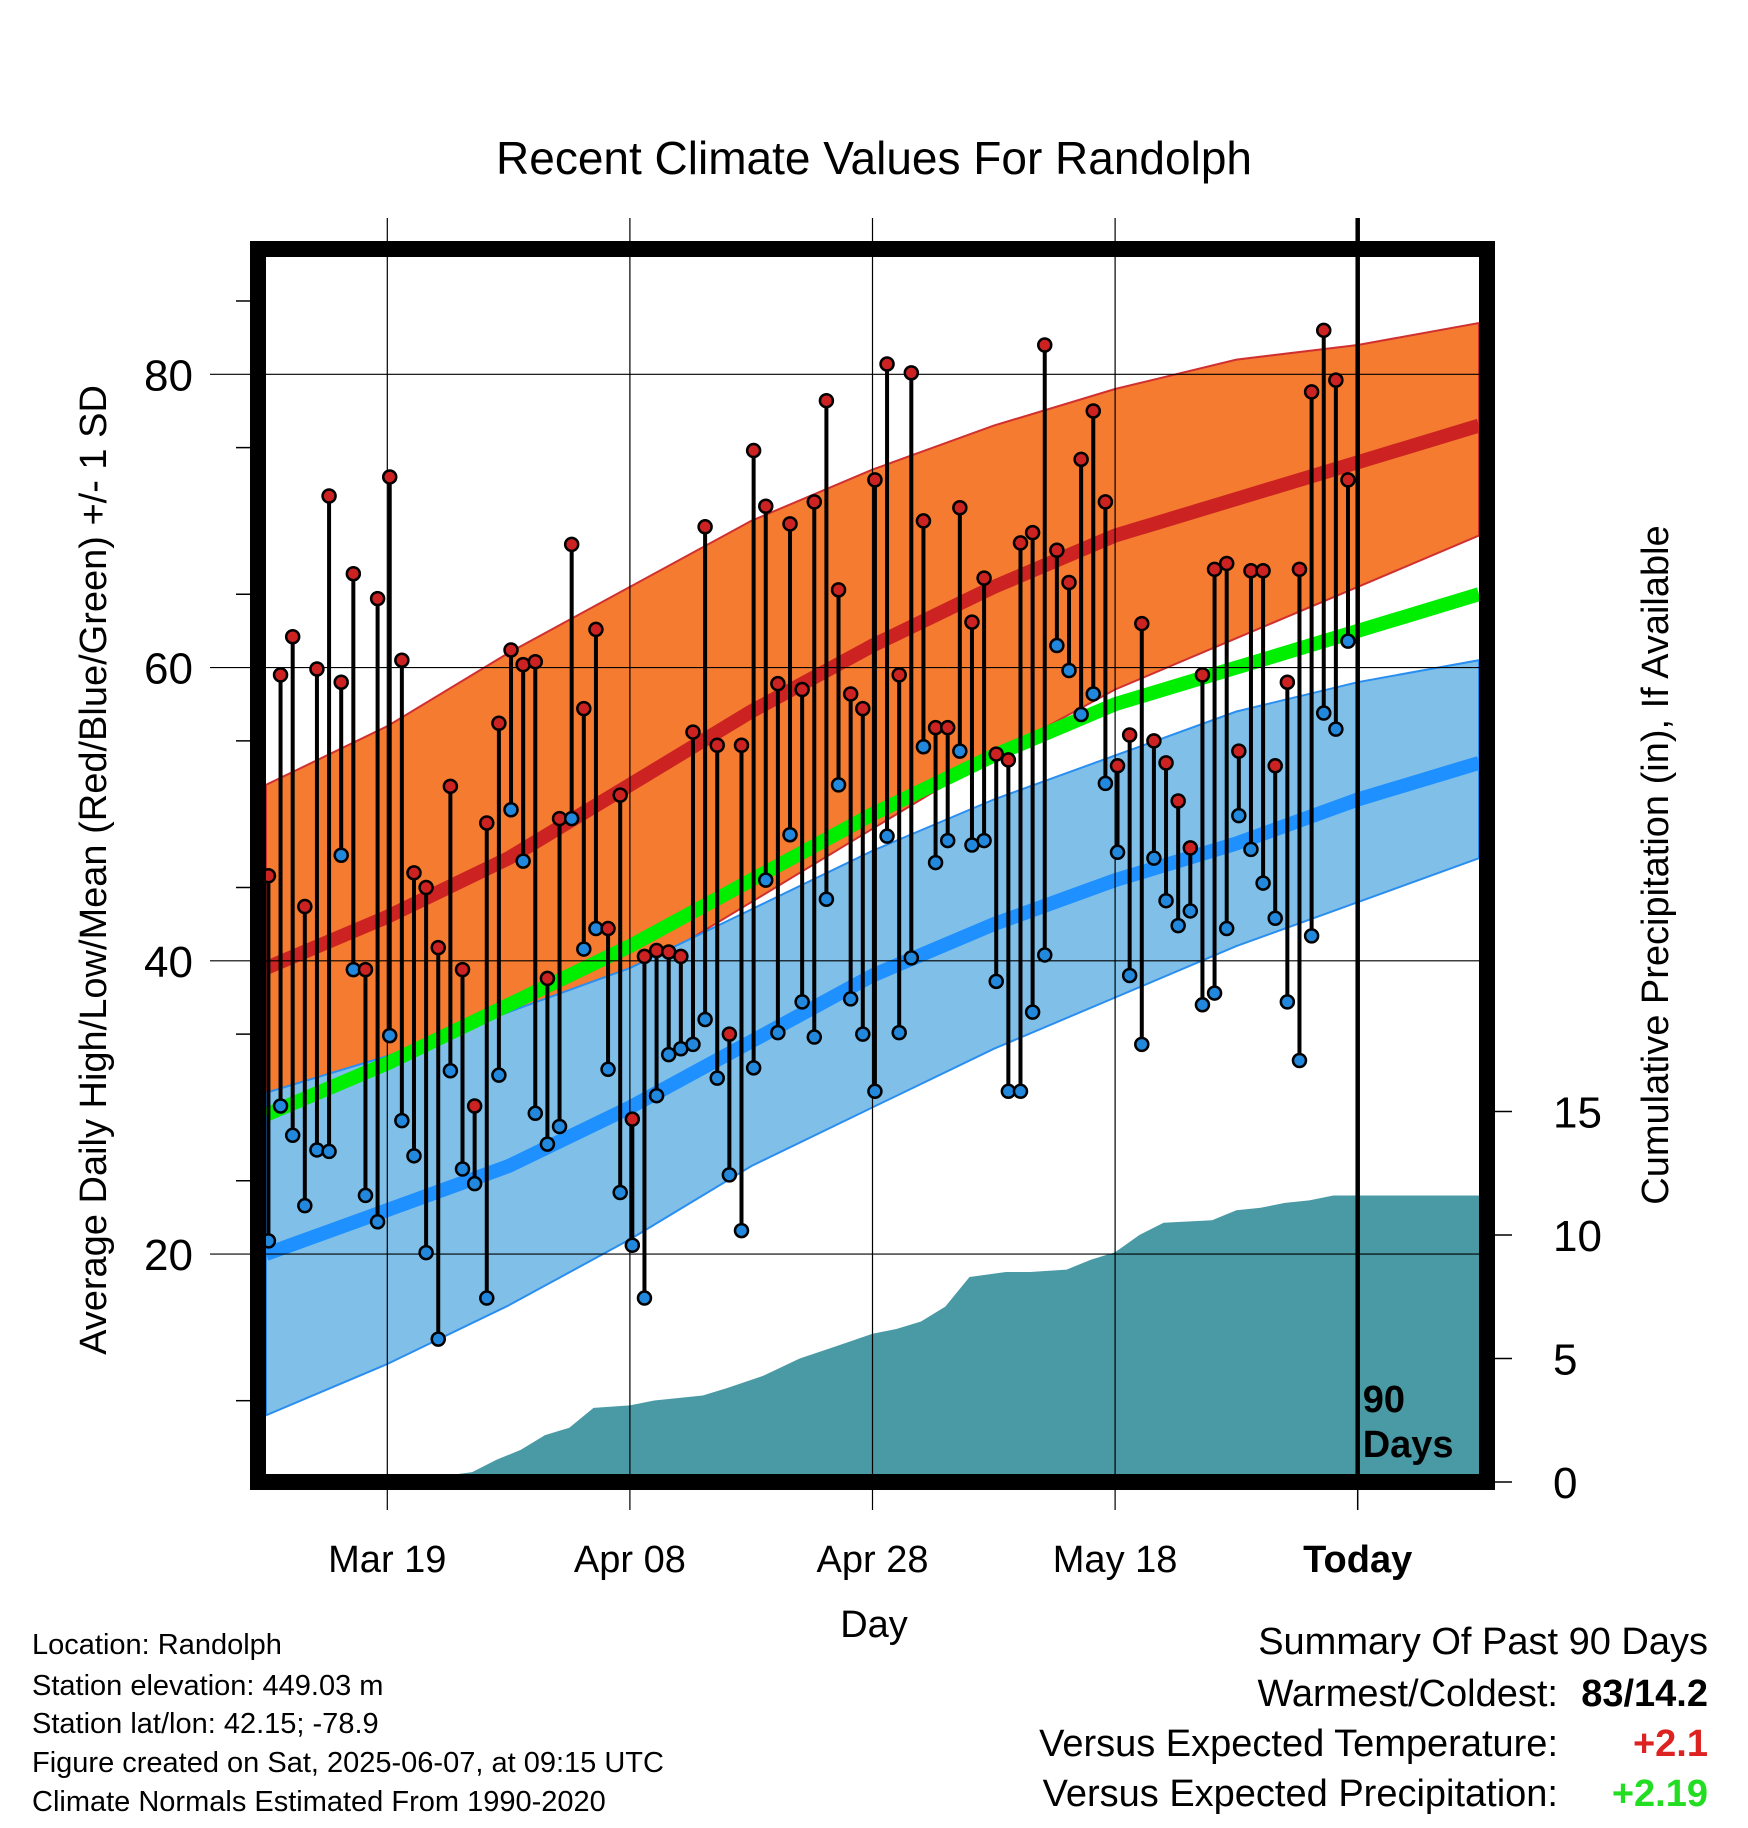  Describe the element at coordinates (1577, 1113) in the screenshot. I see `y-tick-label-right: 15` at that location.